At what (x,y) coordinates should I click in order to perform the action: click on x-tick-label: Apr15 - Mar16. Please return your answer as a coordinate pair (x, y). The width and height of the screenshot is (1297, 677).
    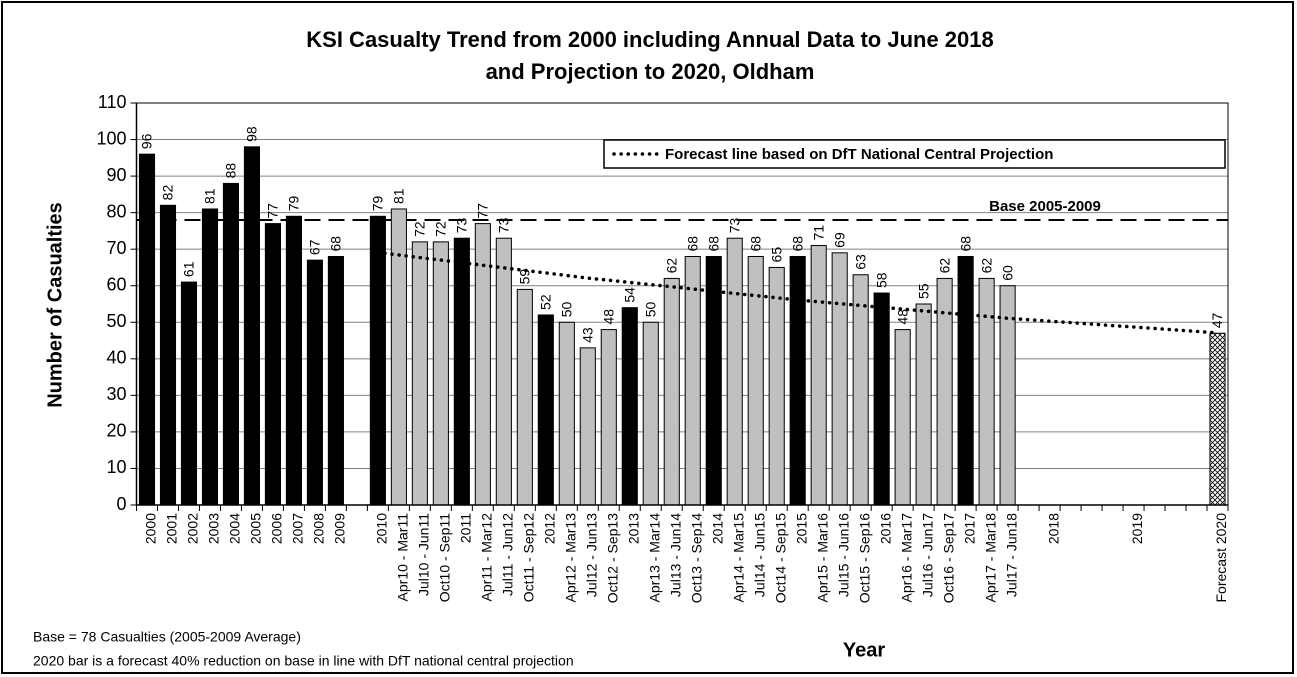
    Looking at the image, I should click on (822, 558).